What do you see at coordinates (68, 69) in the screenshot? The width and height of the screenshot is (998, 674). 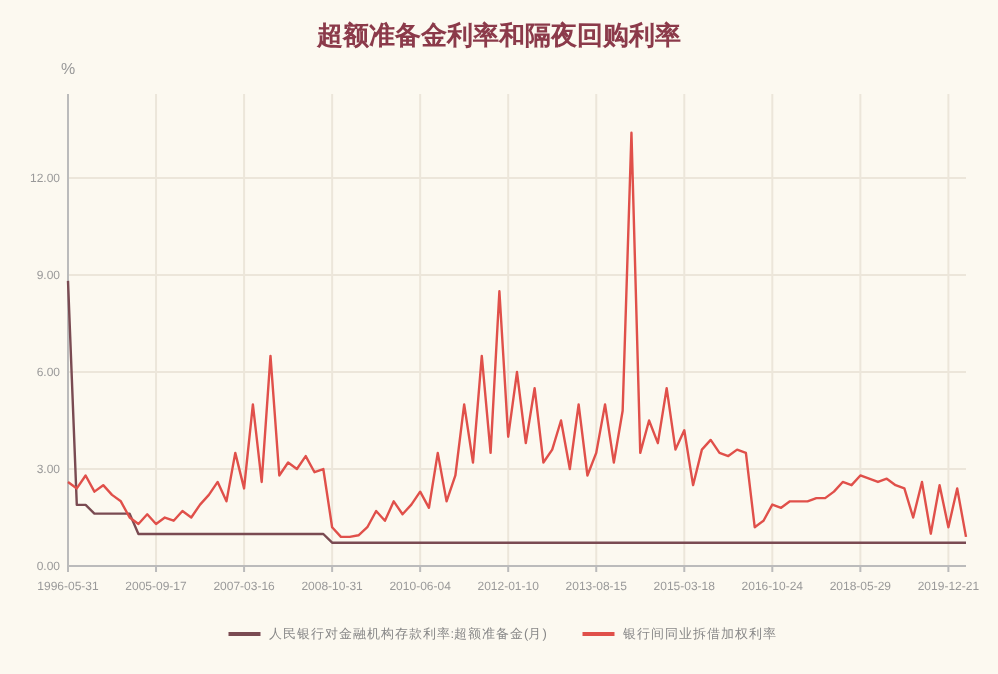 I see `y-axis-title: %` at bounding box center [68, 69].